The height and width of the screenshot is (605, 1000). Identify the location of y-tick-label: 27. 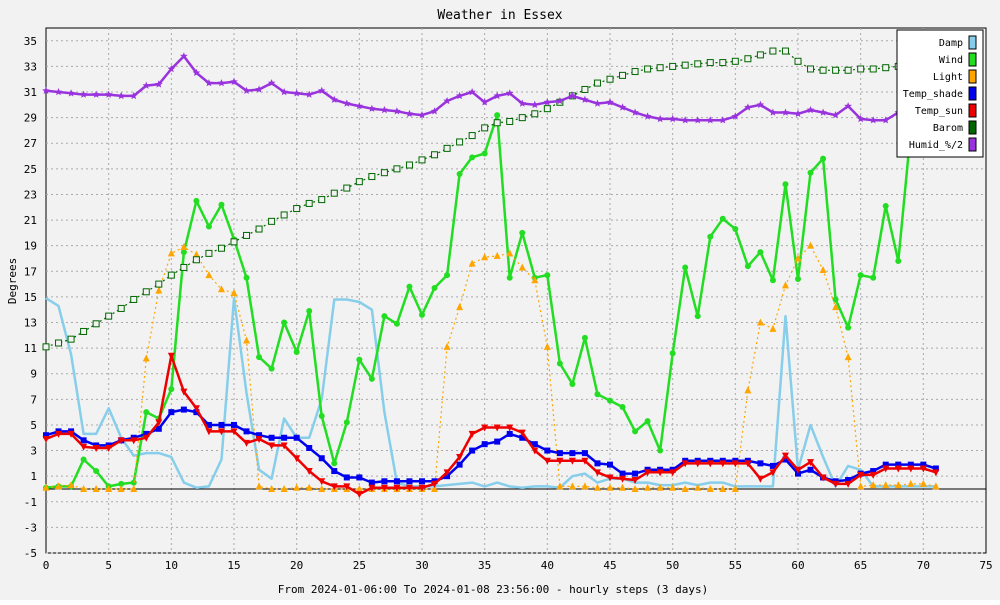
(30, 143).